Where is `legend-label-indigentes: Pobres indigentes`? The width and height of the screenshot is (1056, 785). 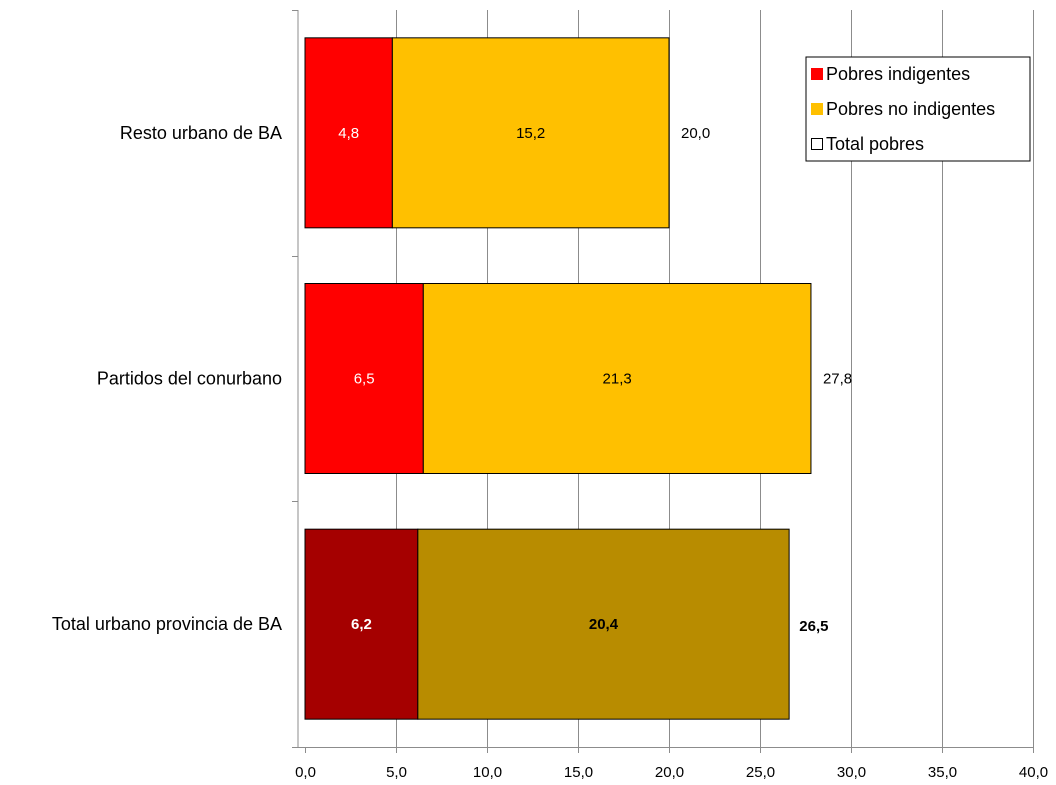 legend-label-indigentes: Pobres indigentes is located at coordinates (898, 74).